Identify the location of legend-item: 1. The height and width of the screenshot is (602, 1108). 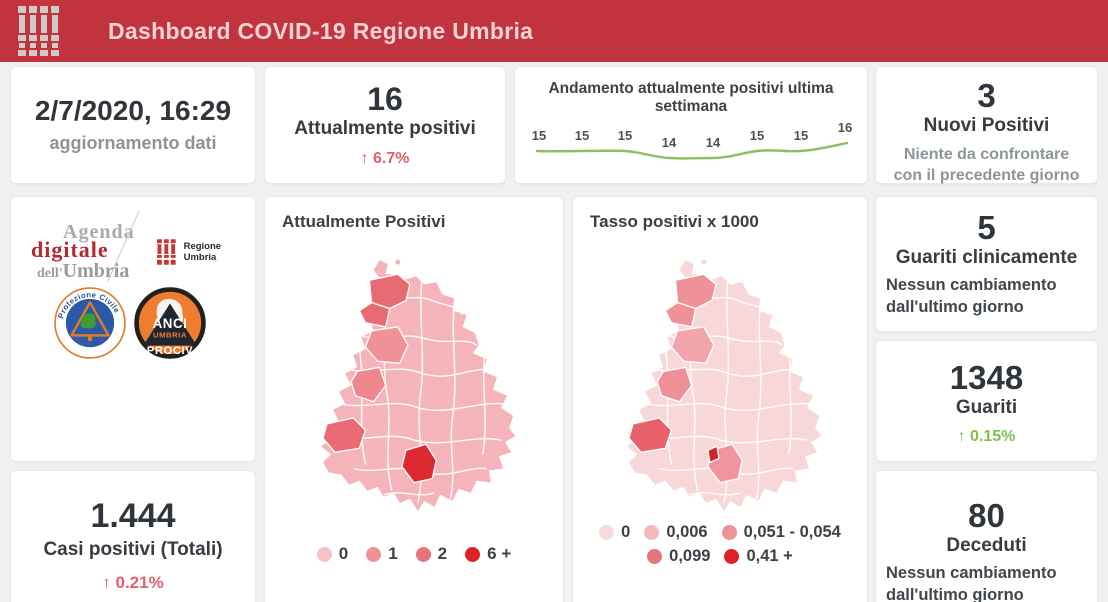
(382, 554).